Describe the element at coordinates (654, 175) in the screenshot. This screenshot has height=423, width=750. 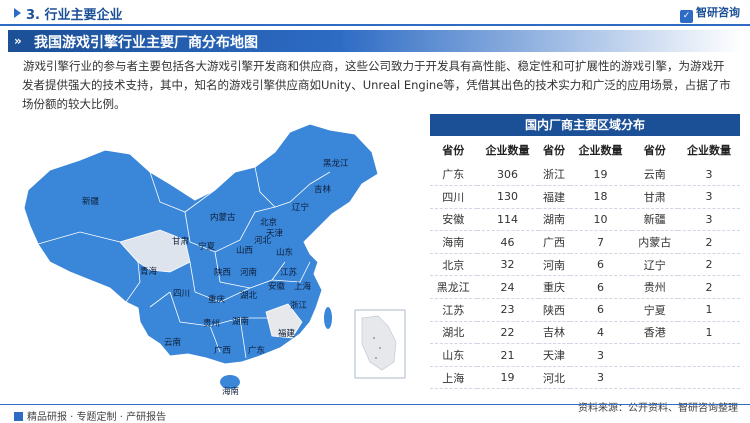
I see `table-cell: 云南` at that location.